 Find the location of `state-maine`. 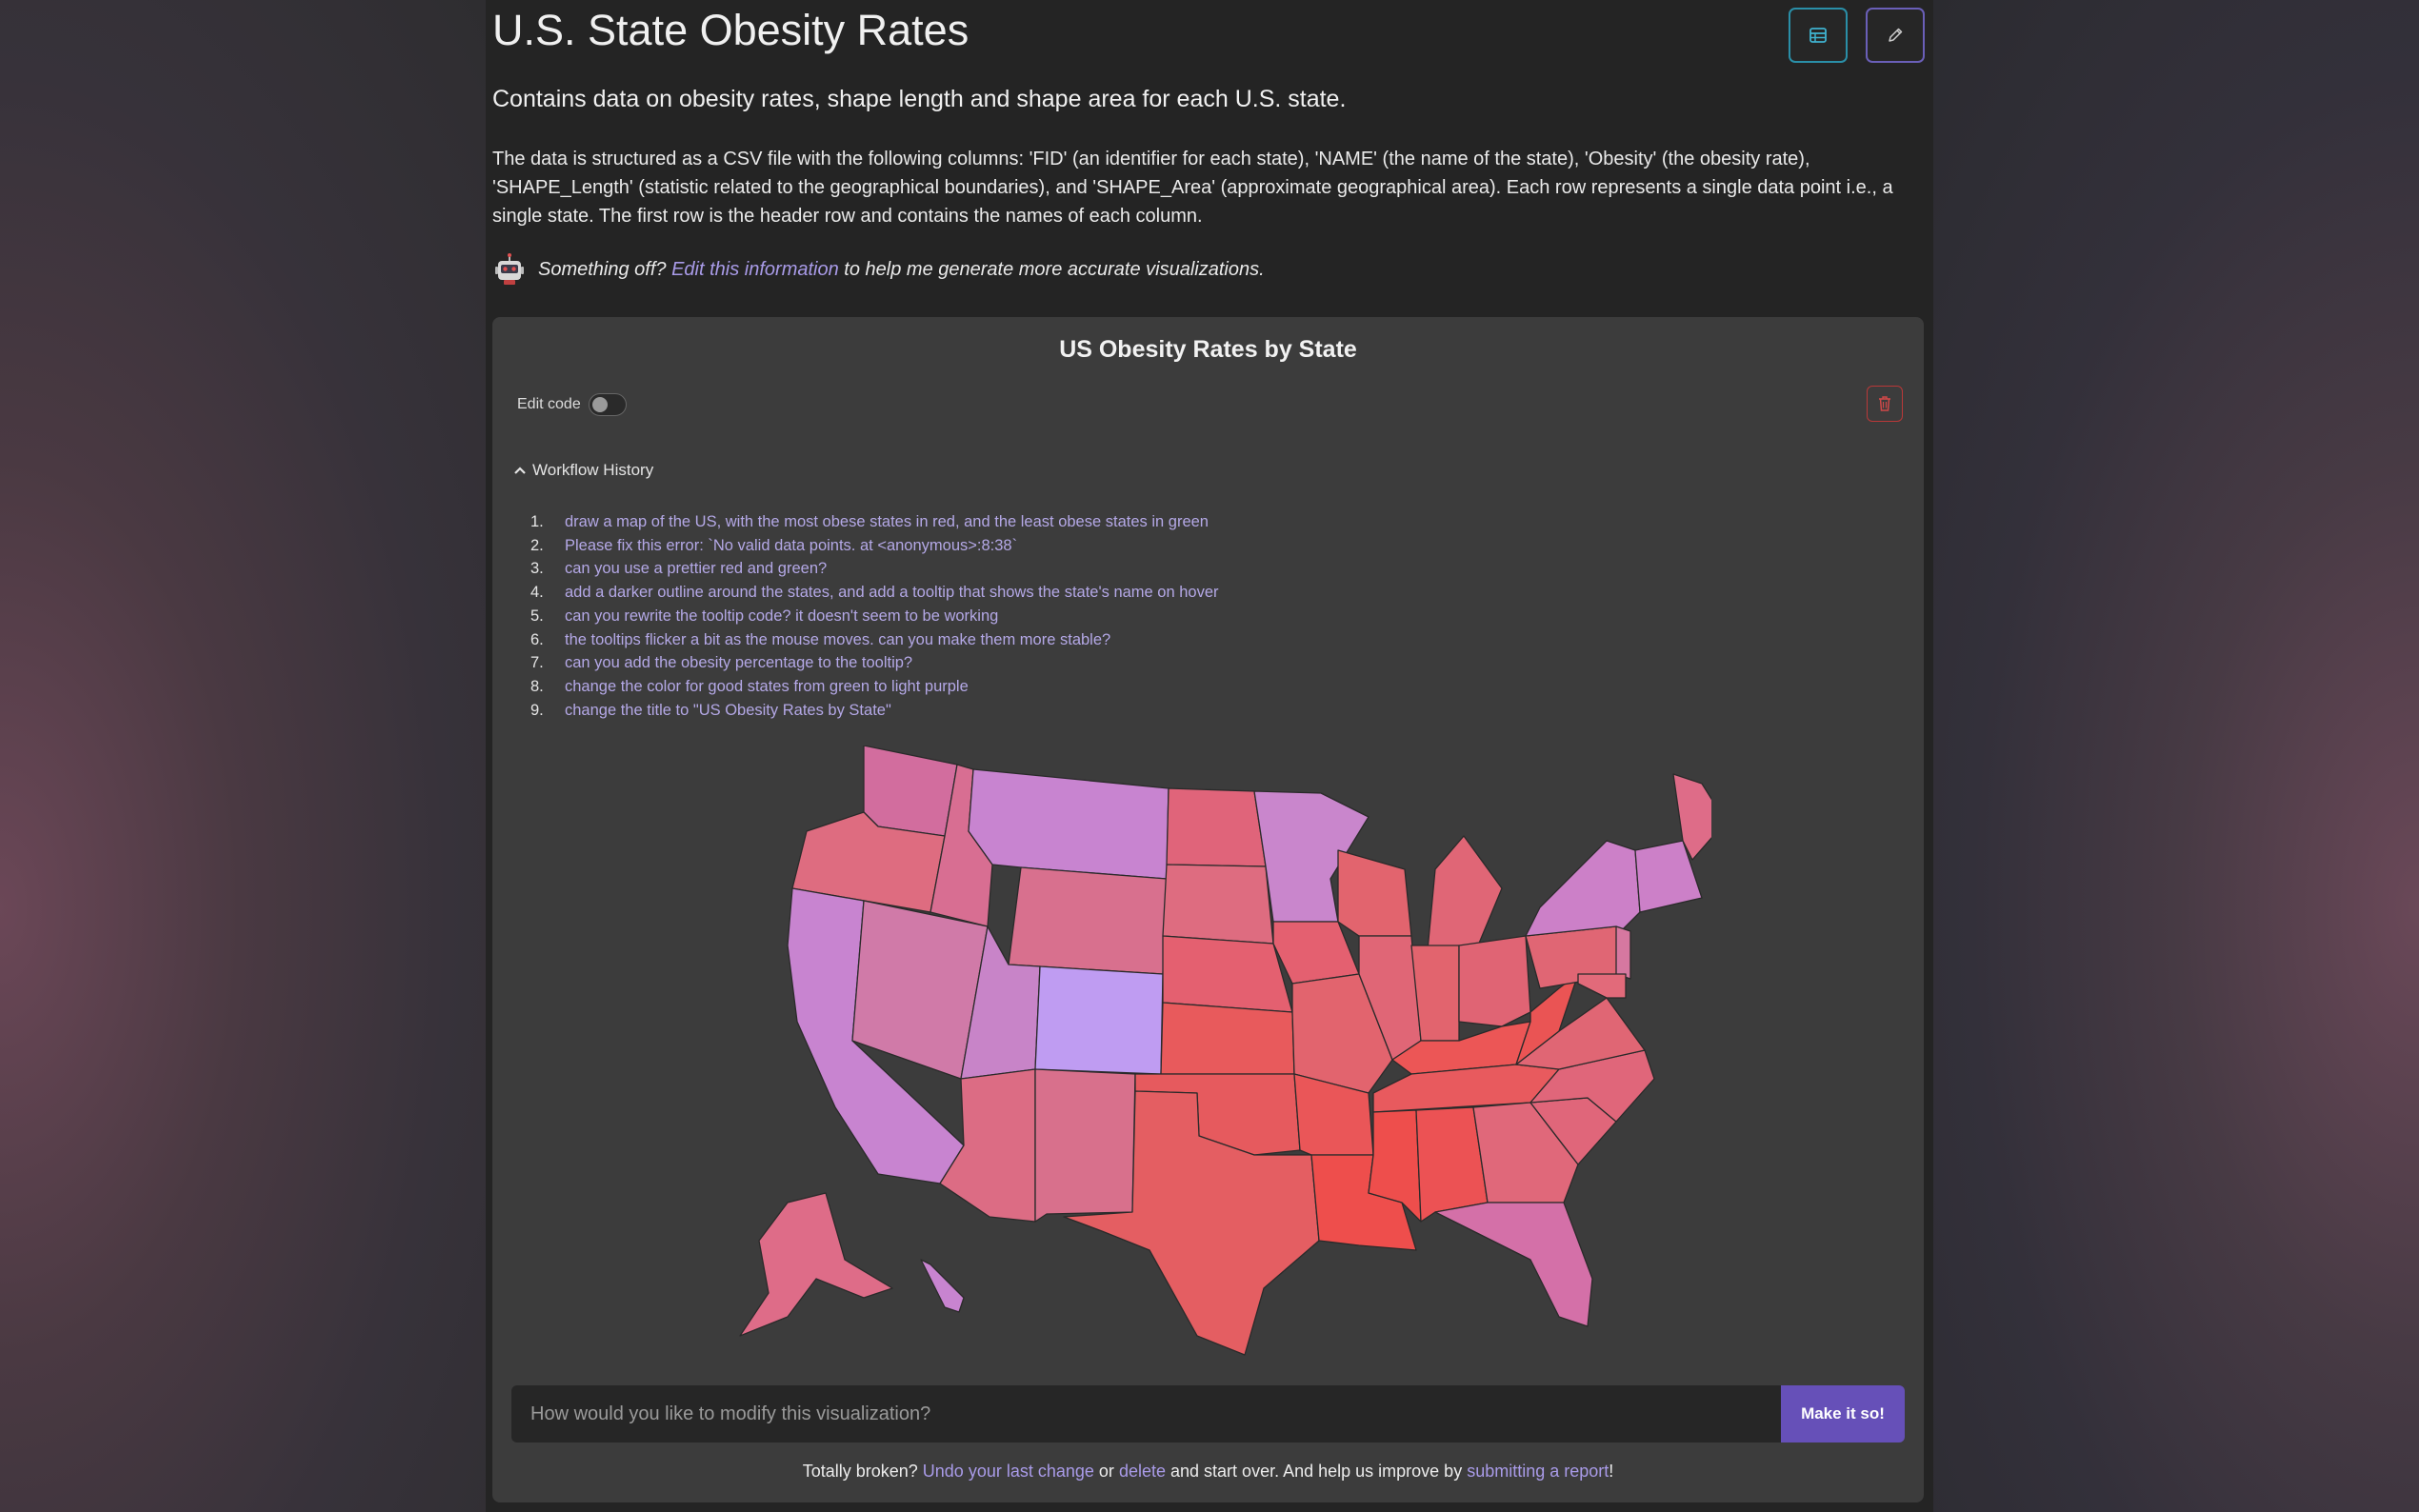

state-maine is located at coordinates (1691, 817).